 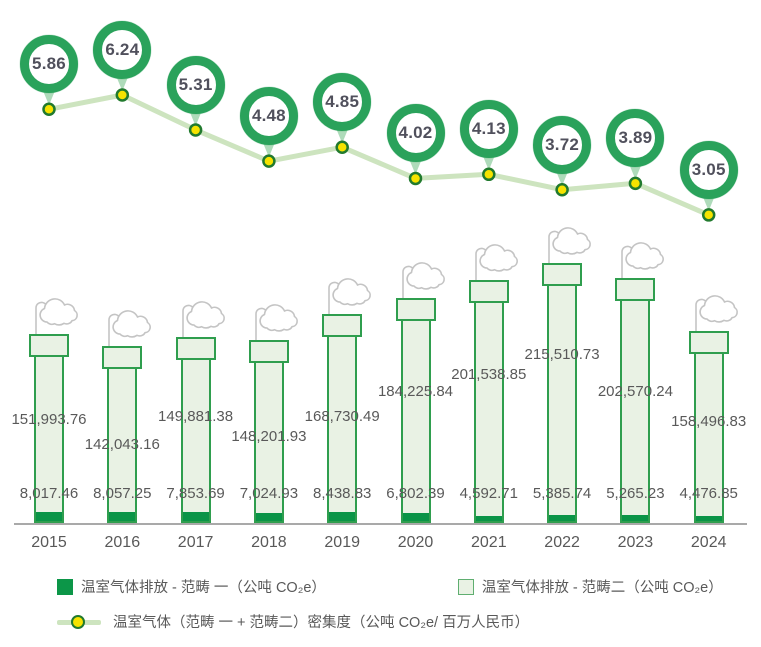 I want to click on scope1-value-label: 8,438.83, so click(x=342, y=493).